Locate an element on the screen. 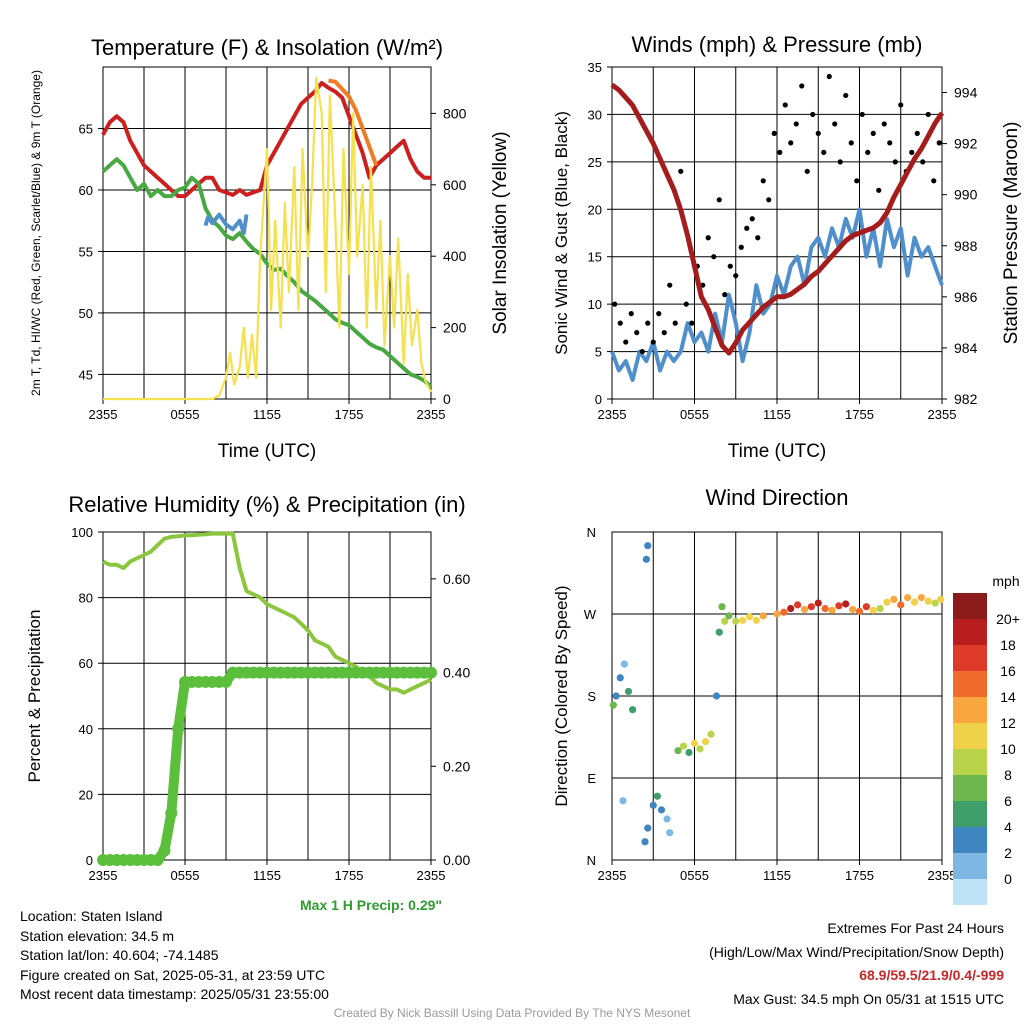 The image size is (1024, 1024). y-tick-label: 60 is located at coordinates (86, 663).